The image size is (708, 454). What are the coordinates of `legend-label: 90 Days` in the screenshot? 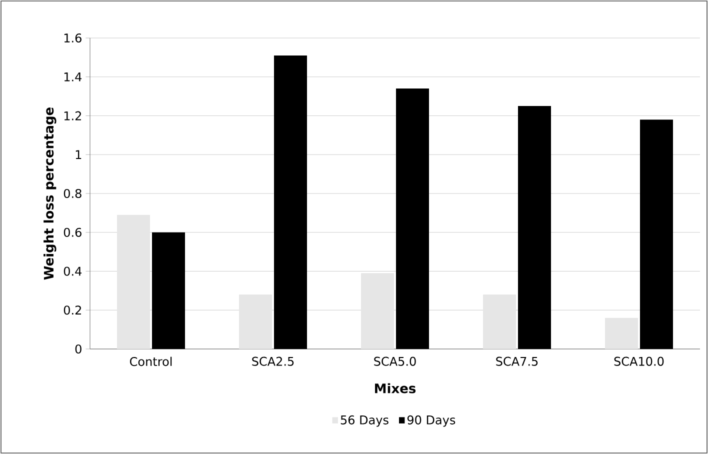 It's located at (431, 421).